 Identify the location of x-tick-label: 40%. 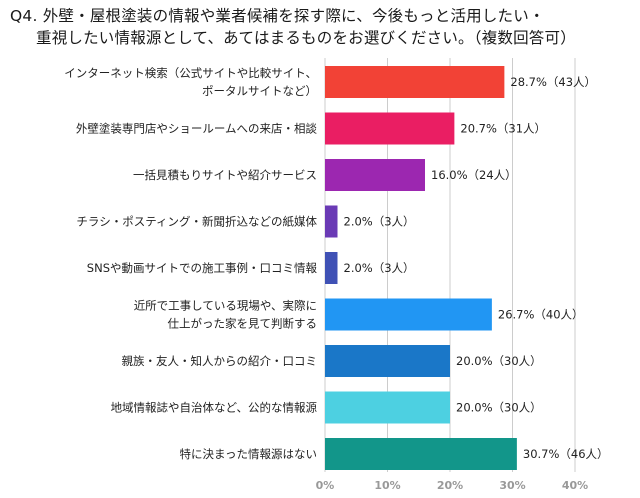
(575, 485).